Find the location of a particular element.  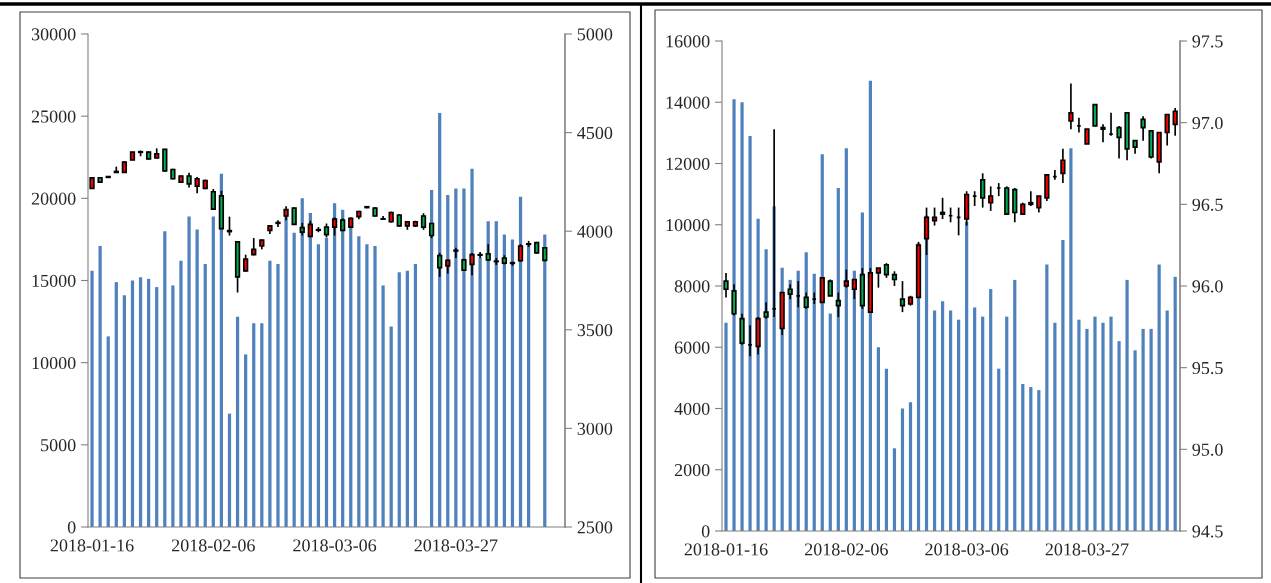

y-tick-label: 14000 is located at coordinates (688, 102).